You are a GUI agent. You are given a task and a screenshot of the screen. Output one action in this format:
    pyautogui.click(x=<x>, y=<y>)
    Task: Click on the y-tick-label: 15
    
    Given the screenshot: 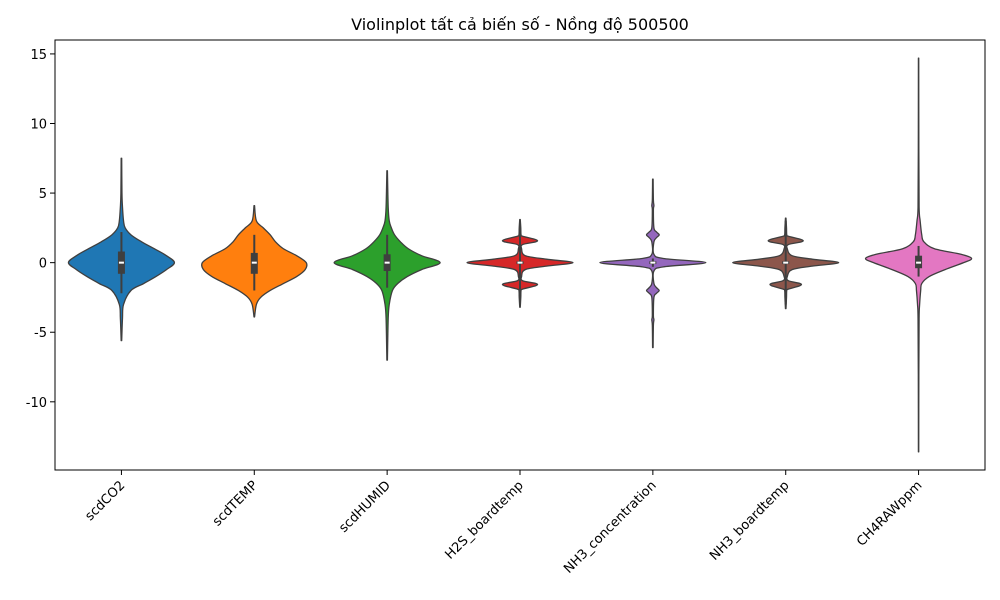 What is the action you would take?
    pyautogui.click(x=38, y=55)
    